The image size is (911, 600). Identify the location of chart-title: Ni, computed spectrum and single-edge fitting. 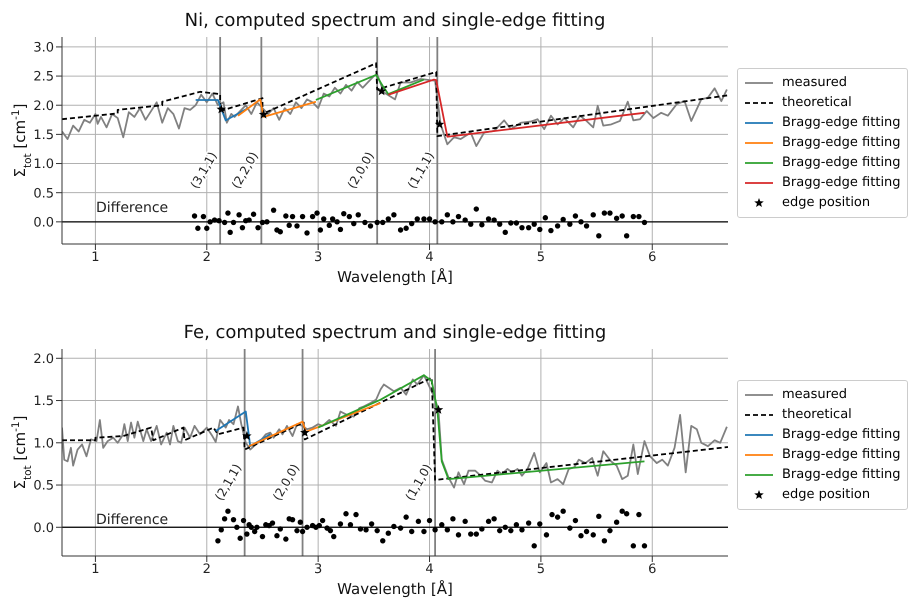
(395, 21).